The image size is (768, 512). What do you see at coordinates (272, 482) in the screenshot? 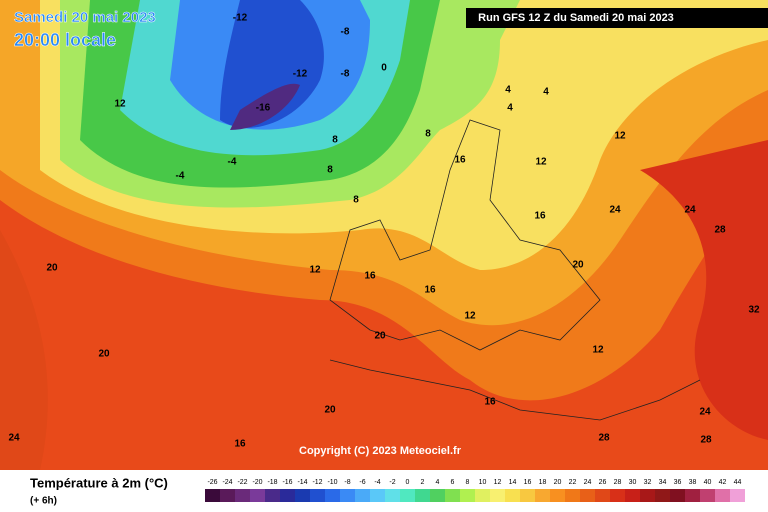
I see `legend-tick-label: -18` at bounding box center [272, 482].